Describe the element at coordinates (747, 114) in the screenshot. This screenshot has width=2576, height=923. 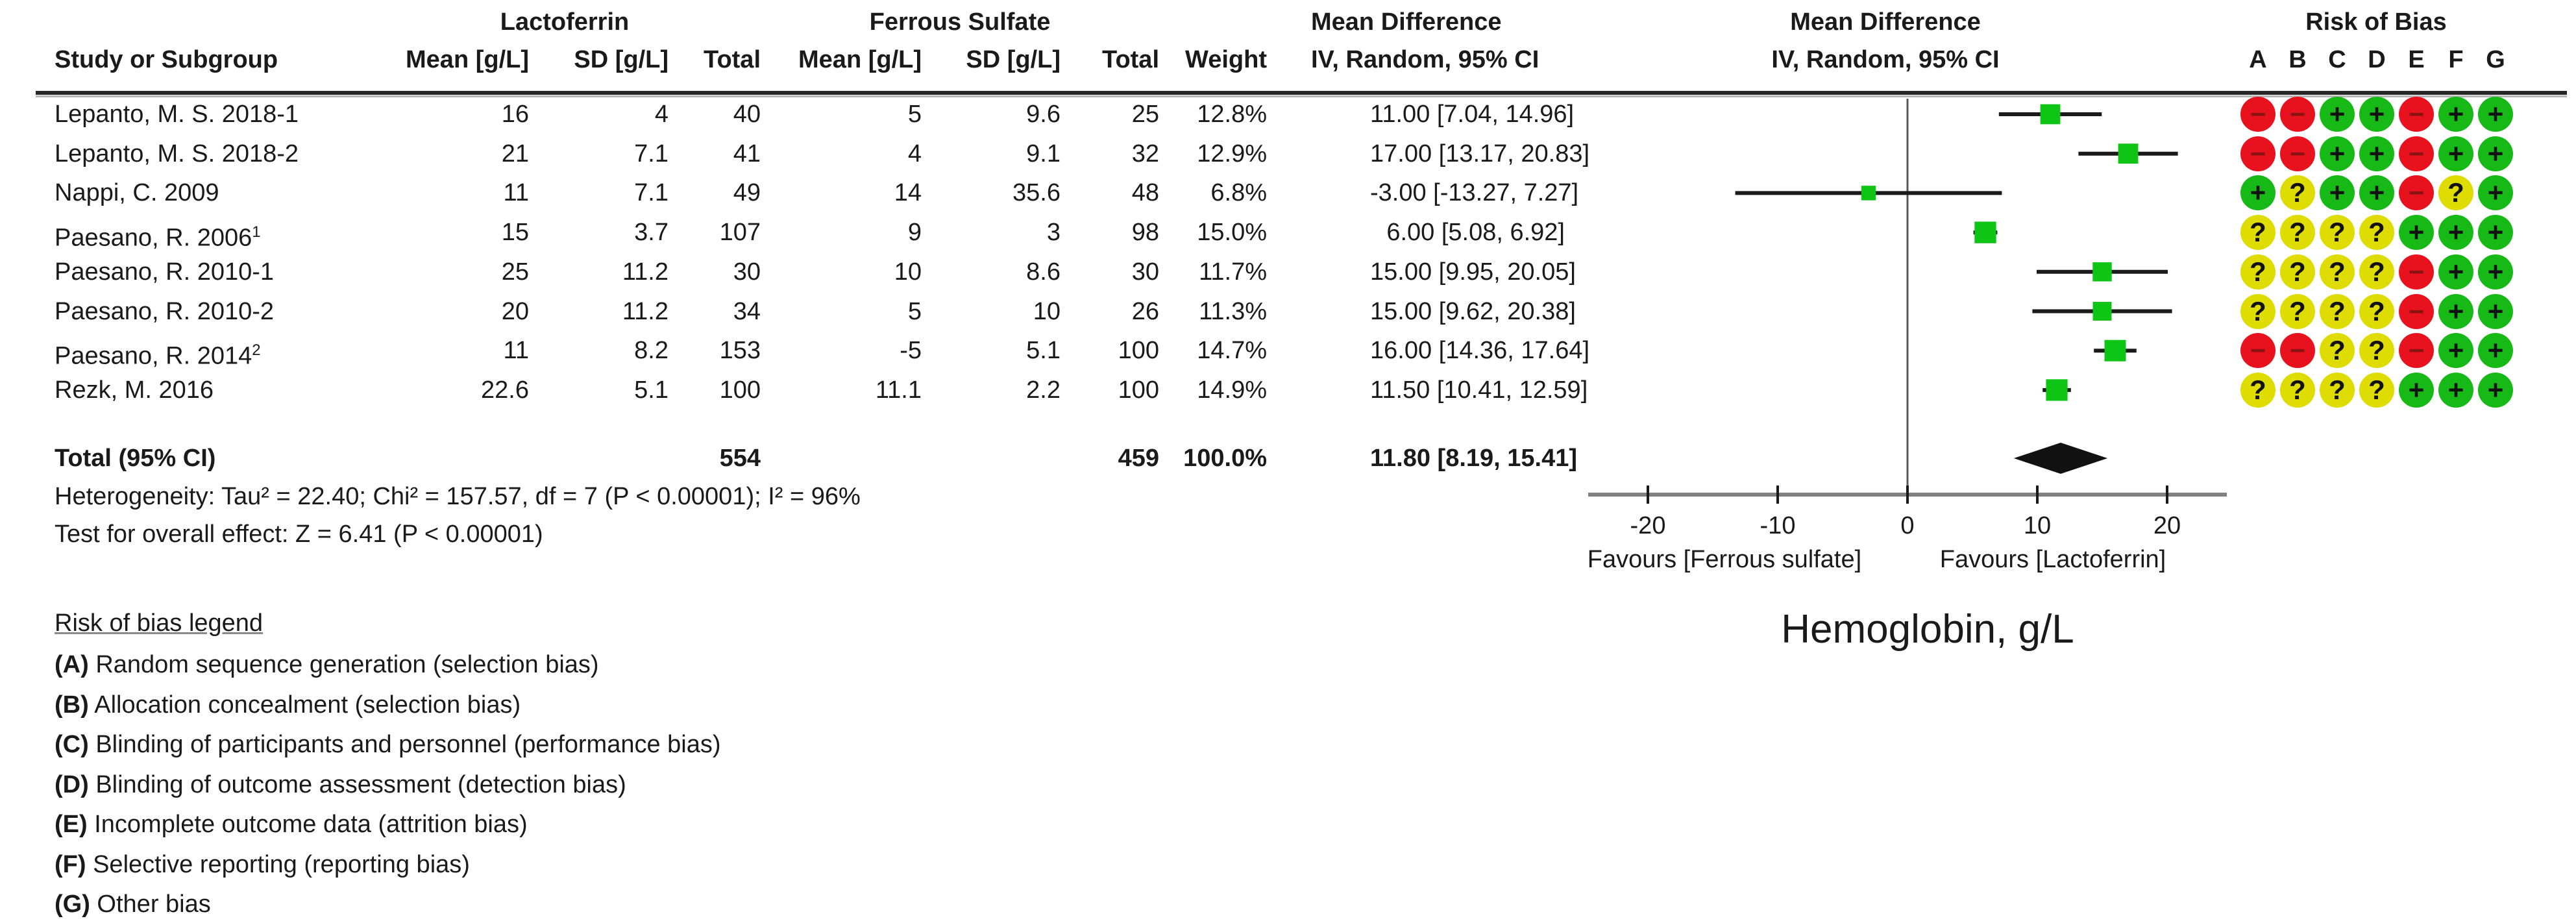
I see `cell-lf-total: 40` at that location.